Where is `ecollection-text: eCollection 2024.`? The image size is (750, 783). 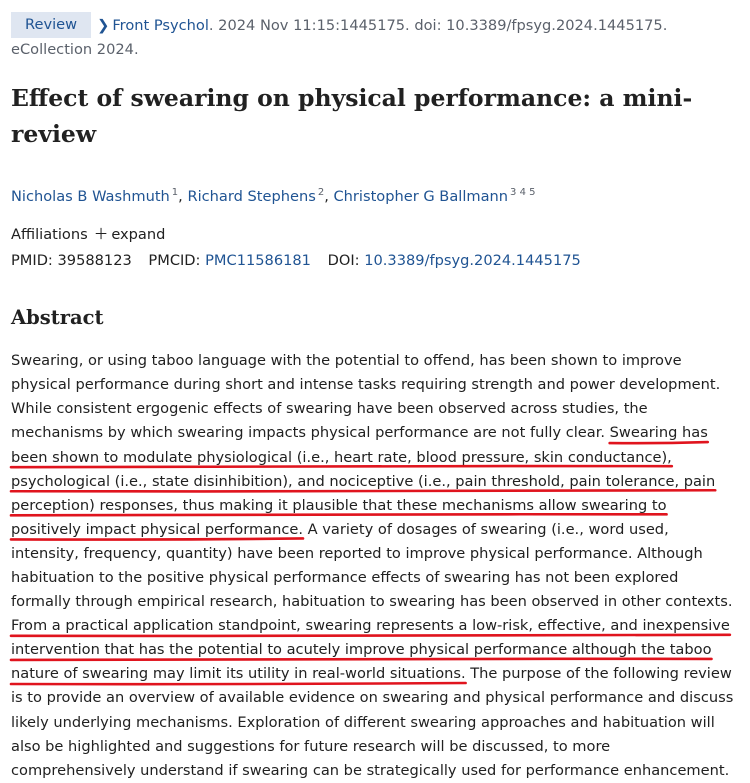
ecollection-text: eCollection 2024. is located at coordinates (75, 49).